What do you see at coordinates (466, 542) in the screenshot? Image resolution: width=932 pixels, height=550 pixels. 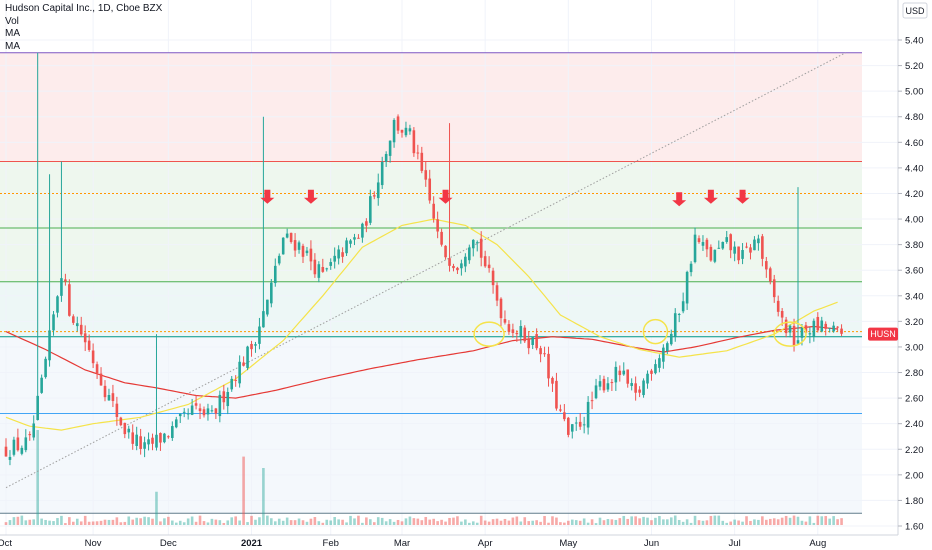 I see `time-axis: Oct Nov Dec 2021 Feb Mar Apr May Jun Jul Aug` at bounding box center [466, 542].